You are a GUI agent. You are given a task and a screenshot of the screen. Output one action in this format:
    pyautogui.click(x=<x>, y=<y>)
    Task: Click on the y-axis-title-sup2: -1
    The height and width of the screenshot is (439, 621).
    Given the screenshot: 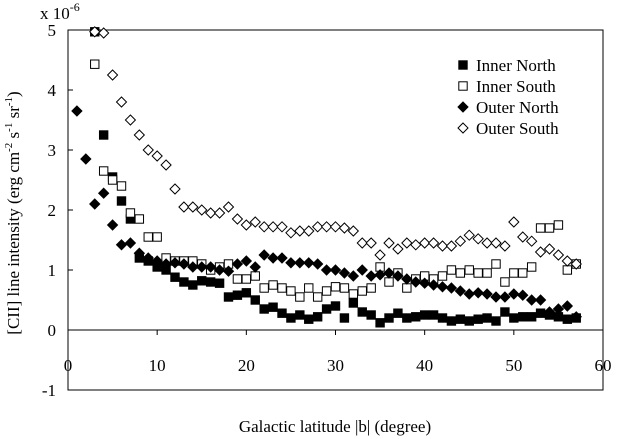 What is the action you would take?
    pyautogui.click(x=9, y=127)
    